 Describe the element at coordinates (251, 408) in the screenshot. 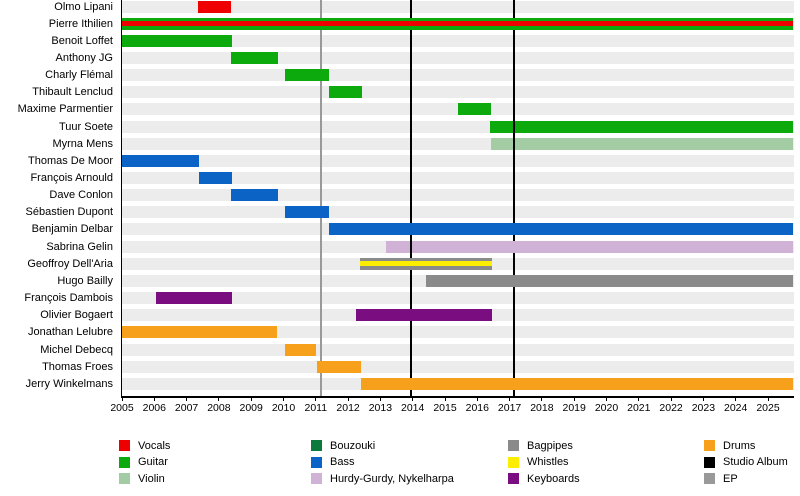

I see `axis-tick-label: 2009` at that location.